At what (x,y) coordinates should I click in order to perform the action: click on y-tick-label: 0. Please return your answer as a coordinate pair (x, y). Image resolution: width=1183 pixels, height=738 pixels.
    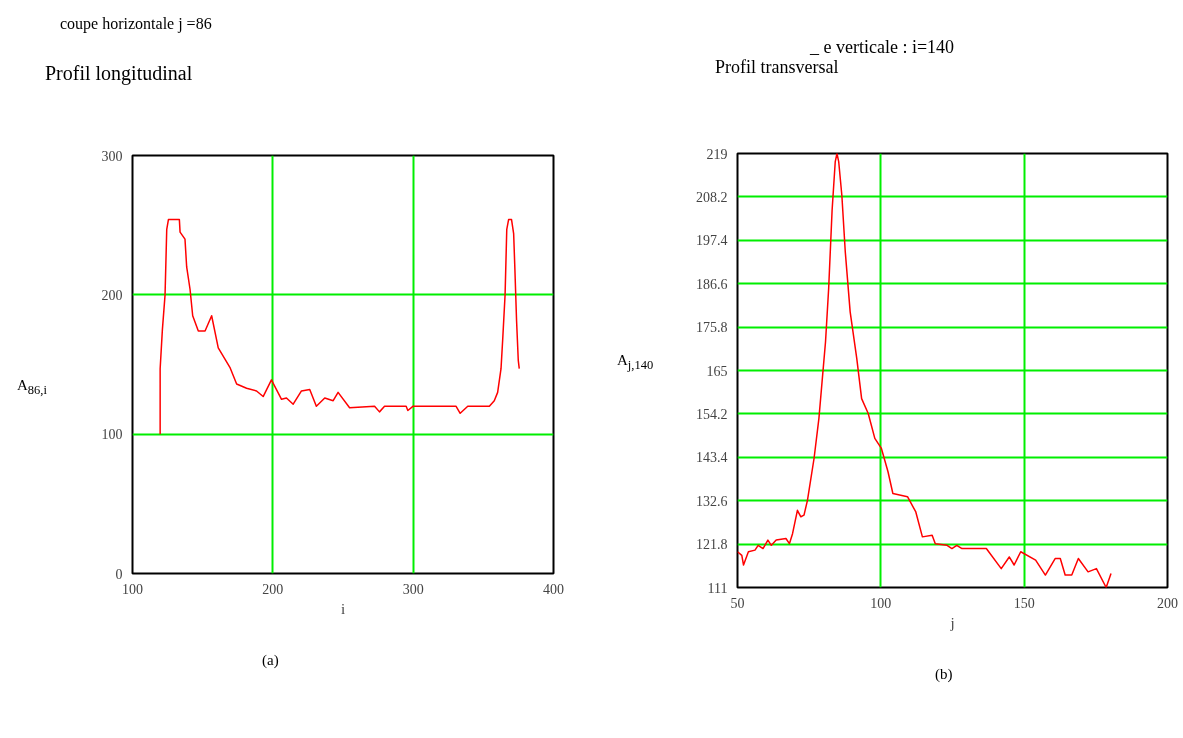
    Looking at the image, I should click on (119, 574).